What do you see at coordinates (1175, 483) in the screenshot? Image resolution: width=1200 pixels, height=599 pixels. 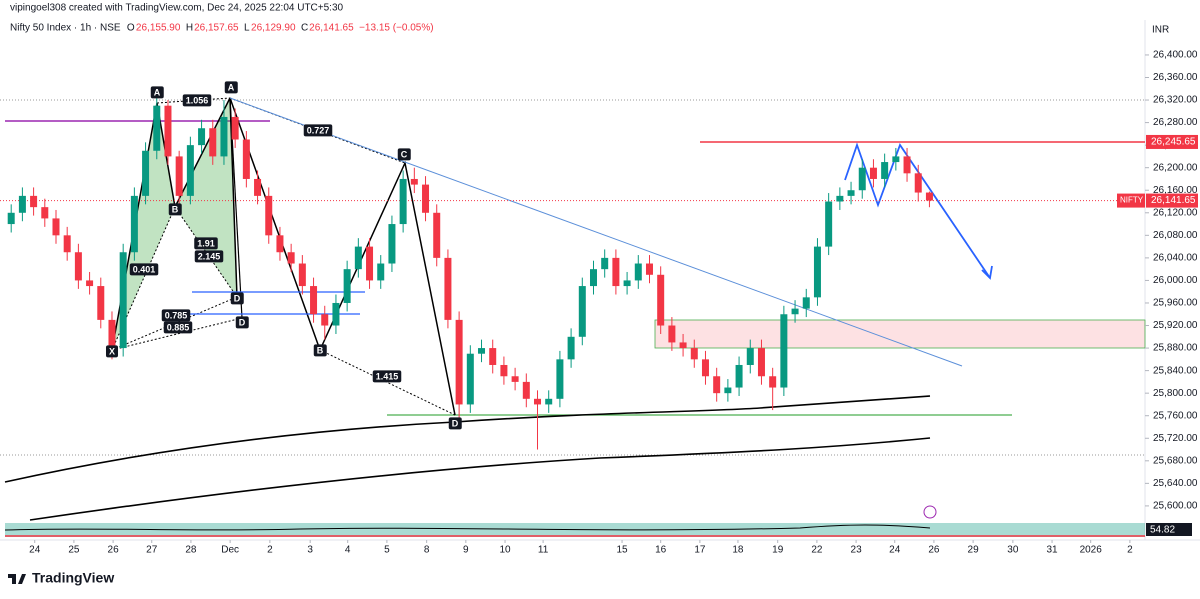 I see `y-tick-label: 25,640.00` at bounding box center [1175, 483].